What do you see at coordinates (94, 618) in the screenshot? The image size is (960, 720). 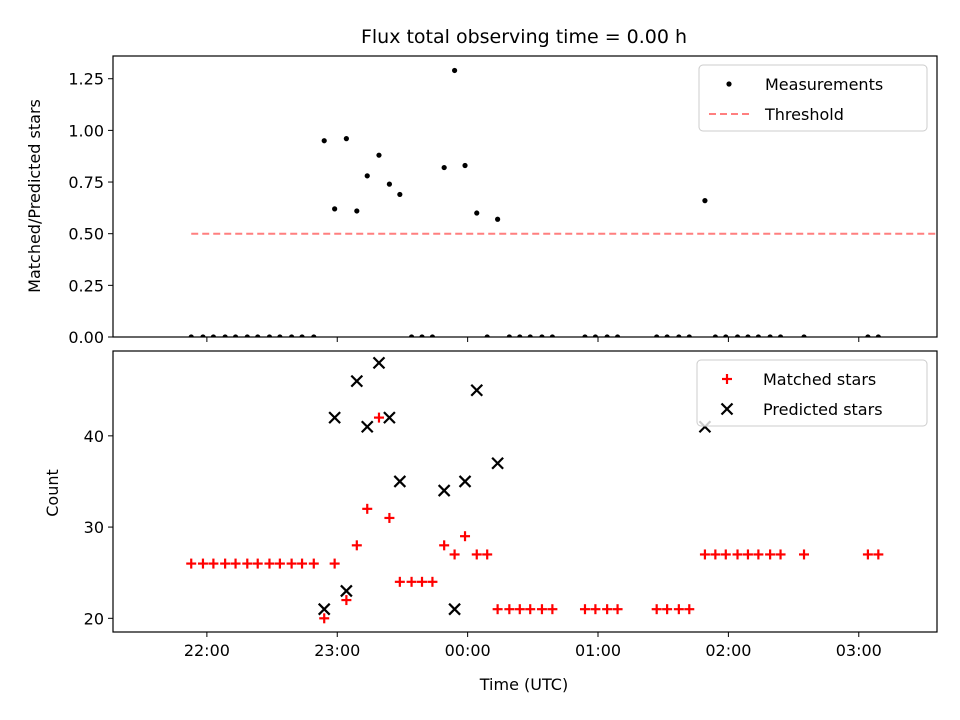 I see `y-tick-label: 20` at bounding box center [94, 618].